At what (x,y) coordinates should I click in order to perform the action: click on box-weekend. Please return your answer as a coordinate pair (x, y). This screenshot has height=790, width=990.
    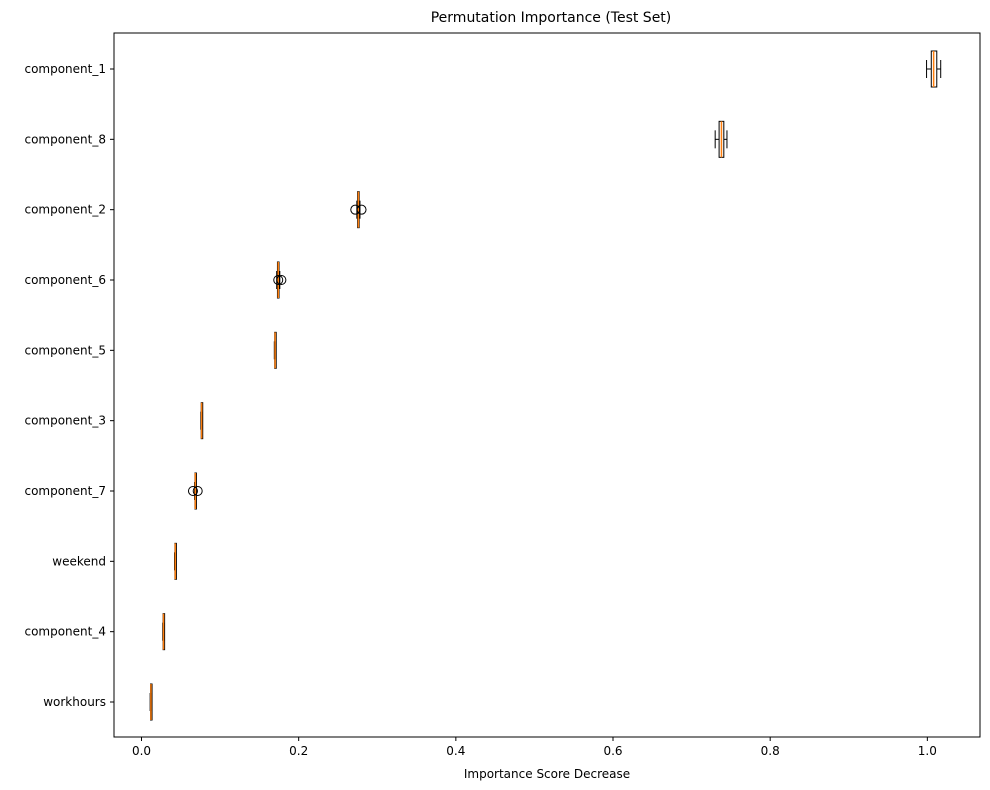
    Looking at the image, I should click on (175, 561).